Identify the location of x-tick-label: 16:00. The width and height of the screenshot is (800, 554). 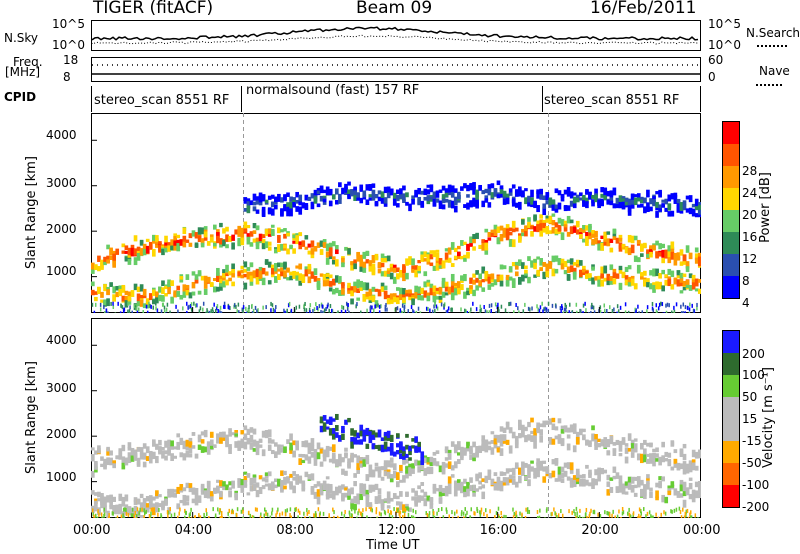
(498, 530).